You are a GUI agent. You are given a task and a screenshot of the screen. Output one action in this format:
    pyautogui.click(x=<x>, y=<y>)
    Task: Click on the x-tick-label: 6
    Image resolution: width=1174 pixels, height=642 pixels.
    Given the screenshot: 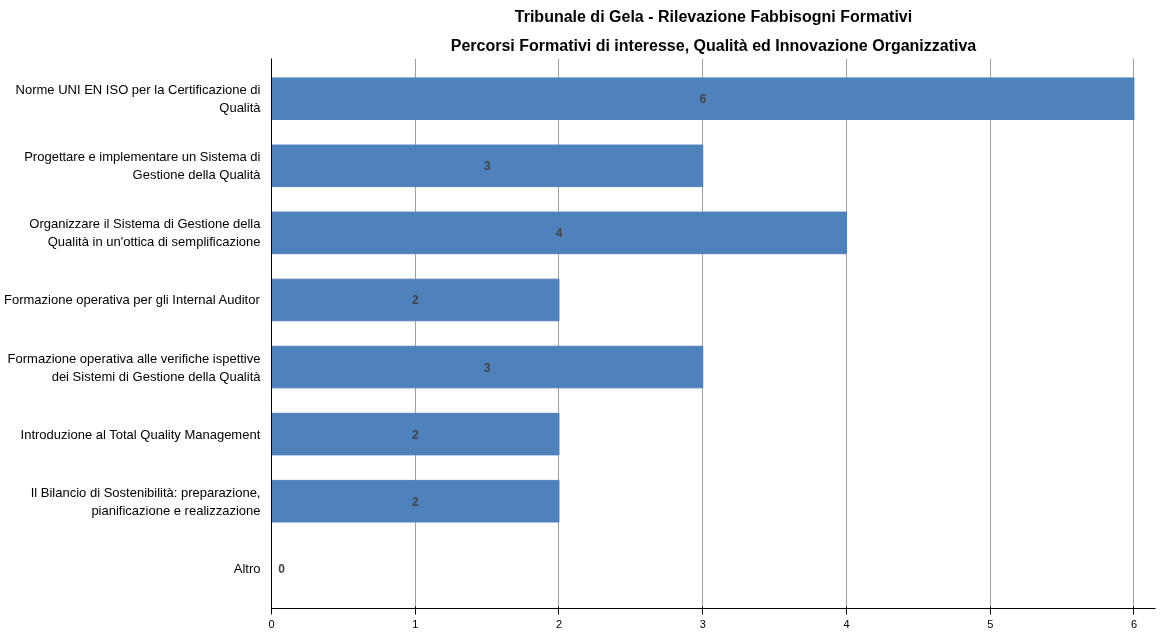 What is the action you would take?
    pyautogui.click(x=1134, y=623)
    